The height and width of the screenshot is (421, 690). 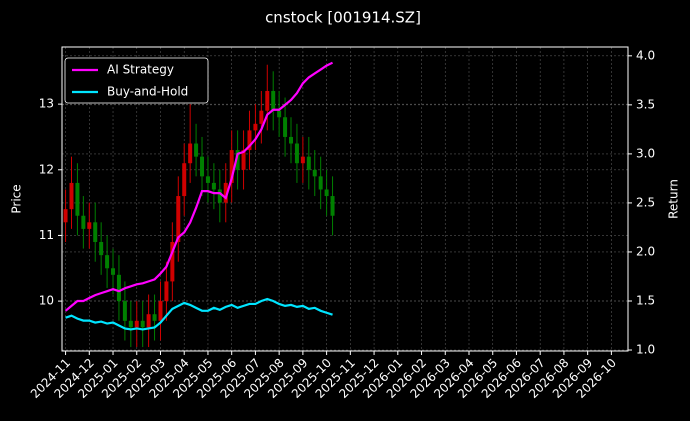 What do you see at coordinates (645, 300) in the screenshot?
I see `y2-tick-label: 1.5` at bounding box center [645, 300].